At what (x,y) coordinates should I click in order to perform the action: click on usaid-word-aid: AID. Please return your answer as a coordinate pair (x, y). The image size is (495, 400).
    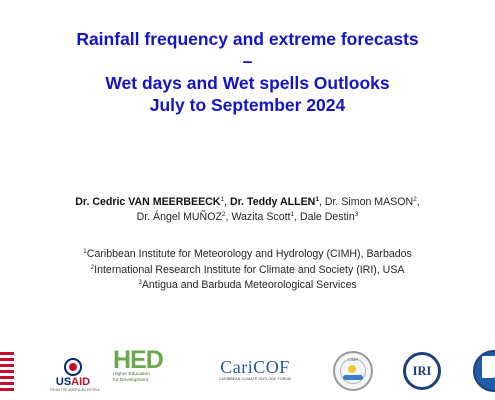
    Looking at the image, I should click on (81, 382).